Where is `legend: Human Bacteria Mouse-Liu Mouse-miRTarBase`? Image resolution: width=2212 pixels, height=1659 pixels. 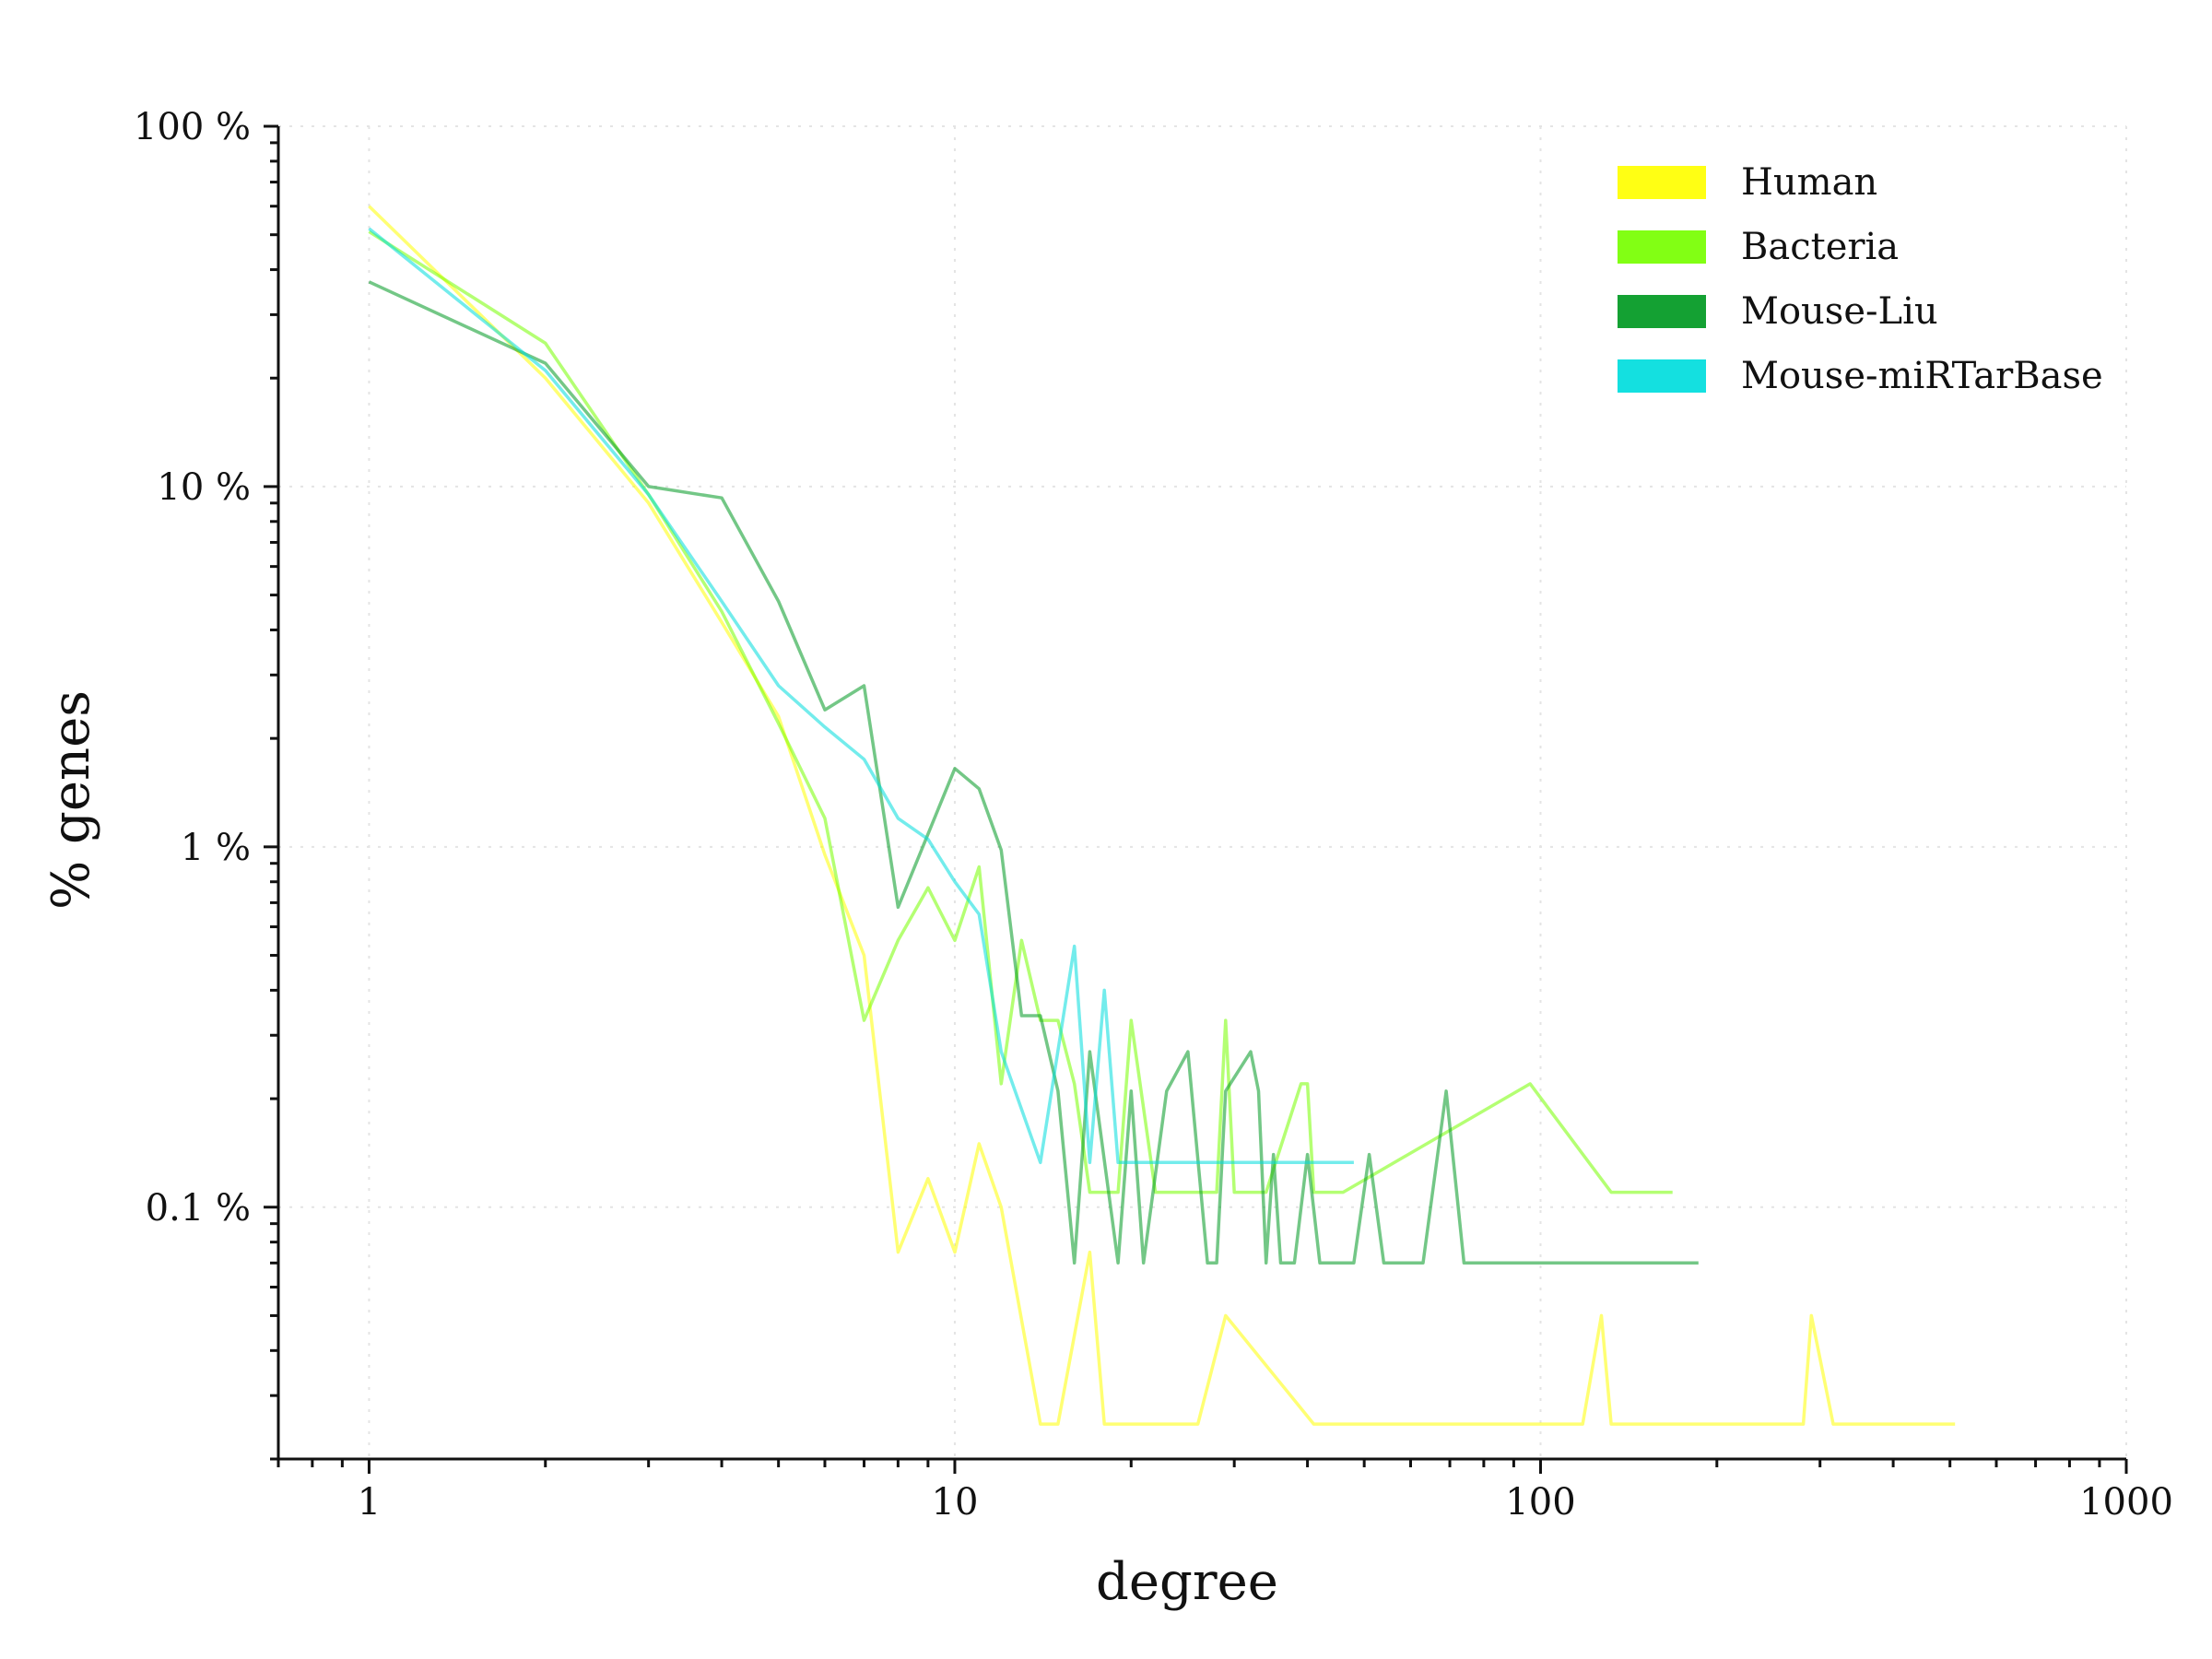 legend: Human Bacteria Mouse-Liu Mouse-miRTarBase is located at coordinates (1860, 279).